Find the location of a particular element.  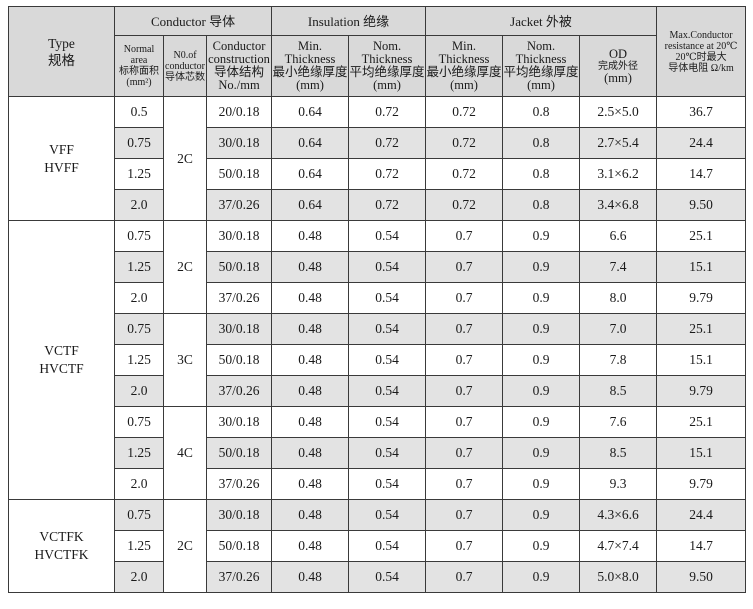

header-od-line: 完成外径 is located at coordinates (618, 66).